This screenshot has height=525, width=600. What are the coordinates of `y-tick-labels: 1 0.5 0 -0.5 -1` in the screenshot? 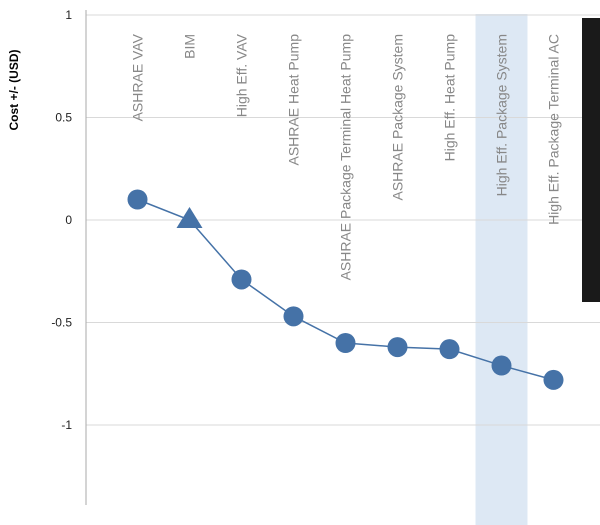 It's located at (61, 220).